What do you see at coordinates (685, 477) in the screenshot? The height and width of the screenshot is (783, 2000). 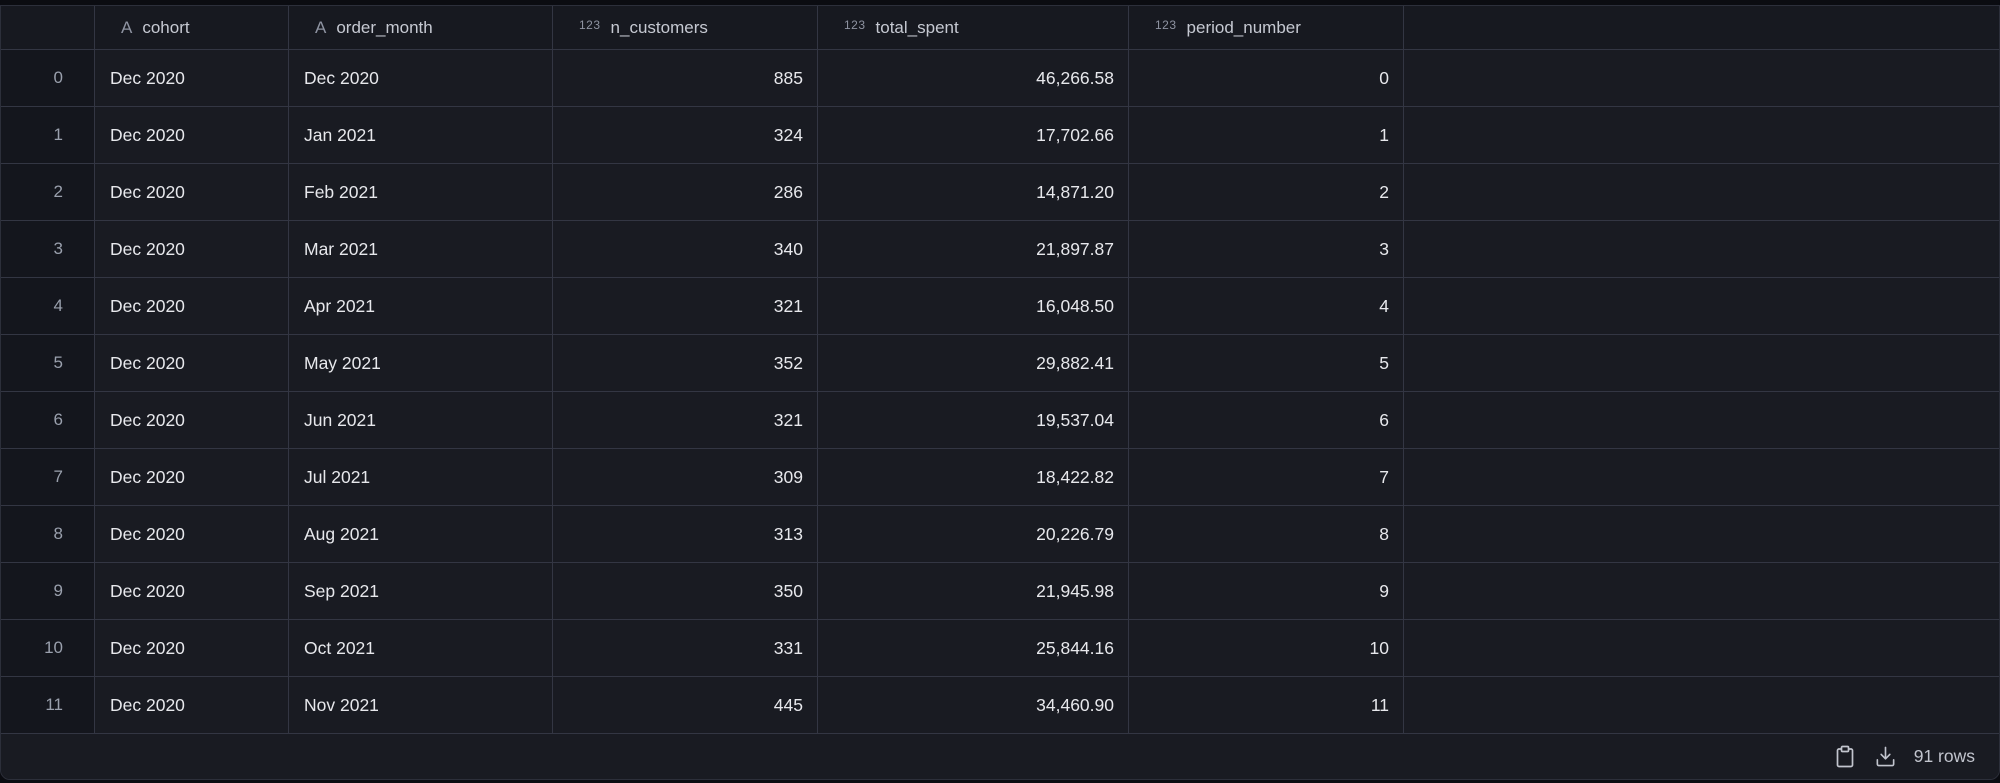 I see `n-customers-cell: 309` at bounding box center [685, 477].